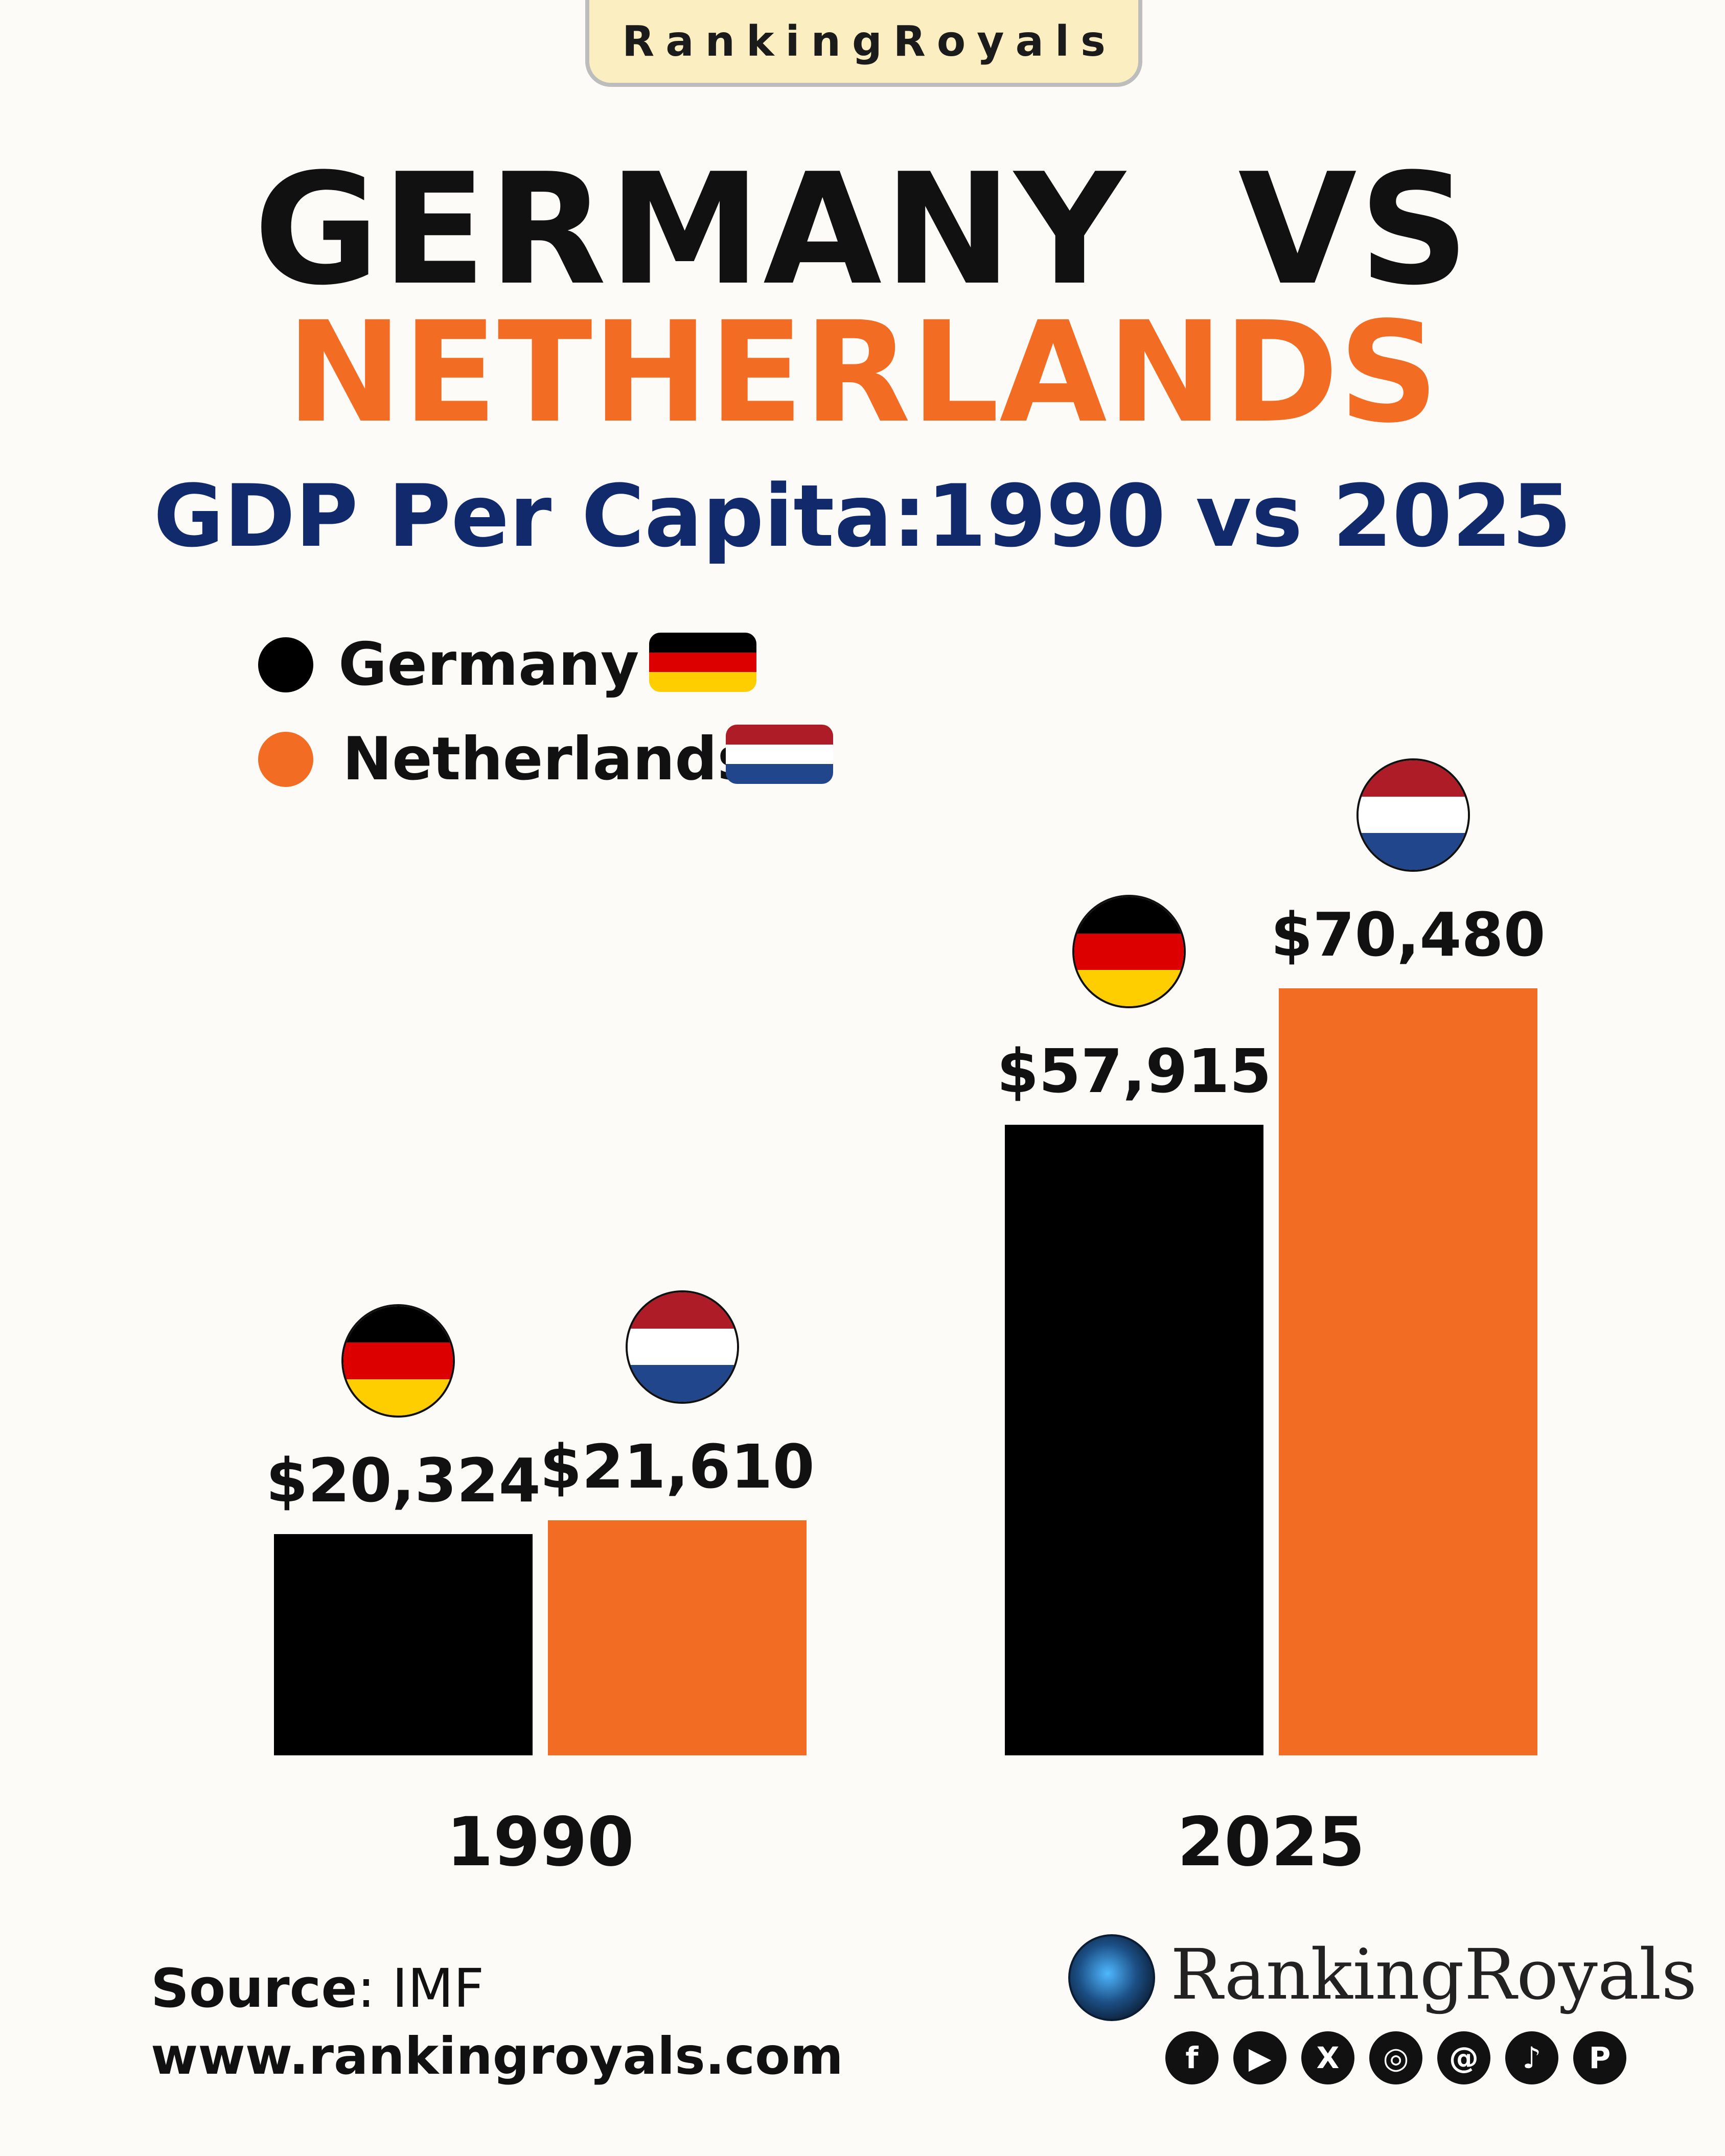 This screenshot has width=1725, height=2156. What do you see at coordinates (862, 516) in the screenshot?
I see `chart-subtitle: GDP Per Capita:1990 vs 2025` at bounding box center [862, 516].